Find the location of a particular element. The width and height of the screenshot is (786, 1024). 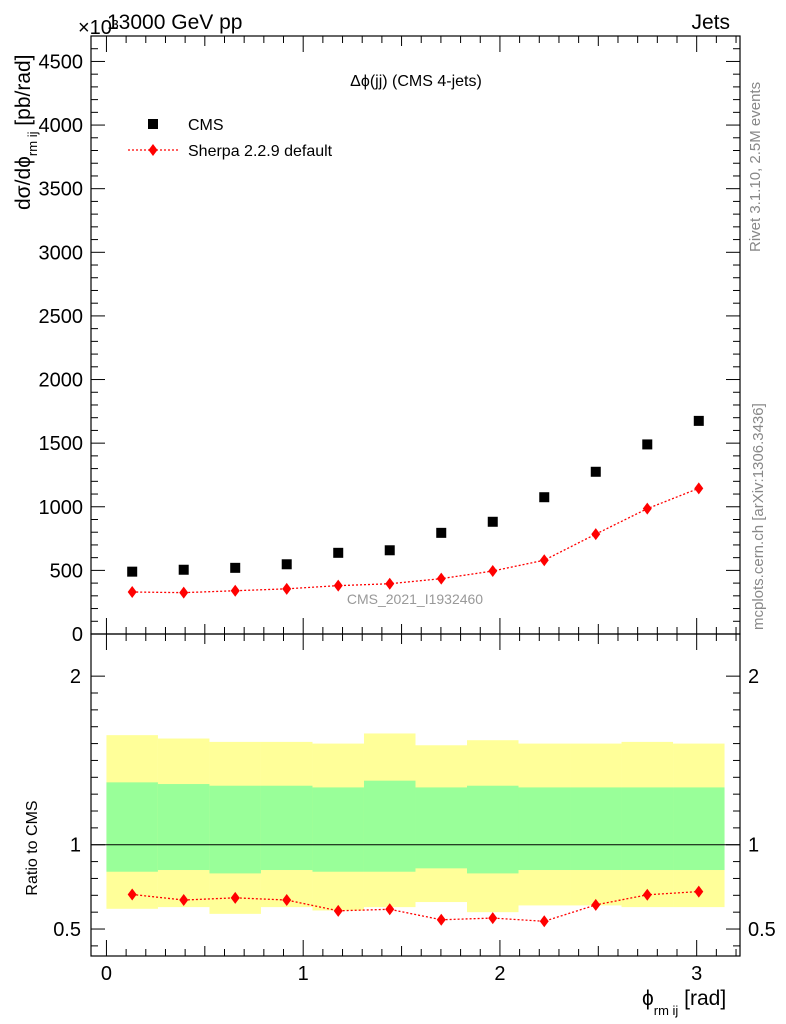

legend-sherpa-label: Sherpa 2.2.9 default is located at coordinates (260, 151).